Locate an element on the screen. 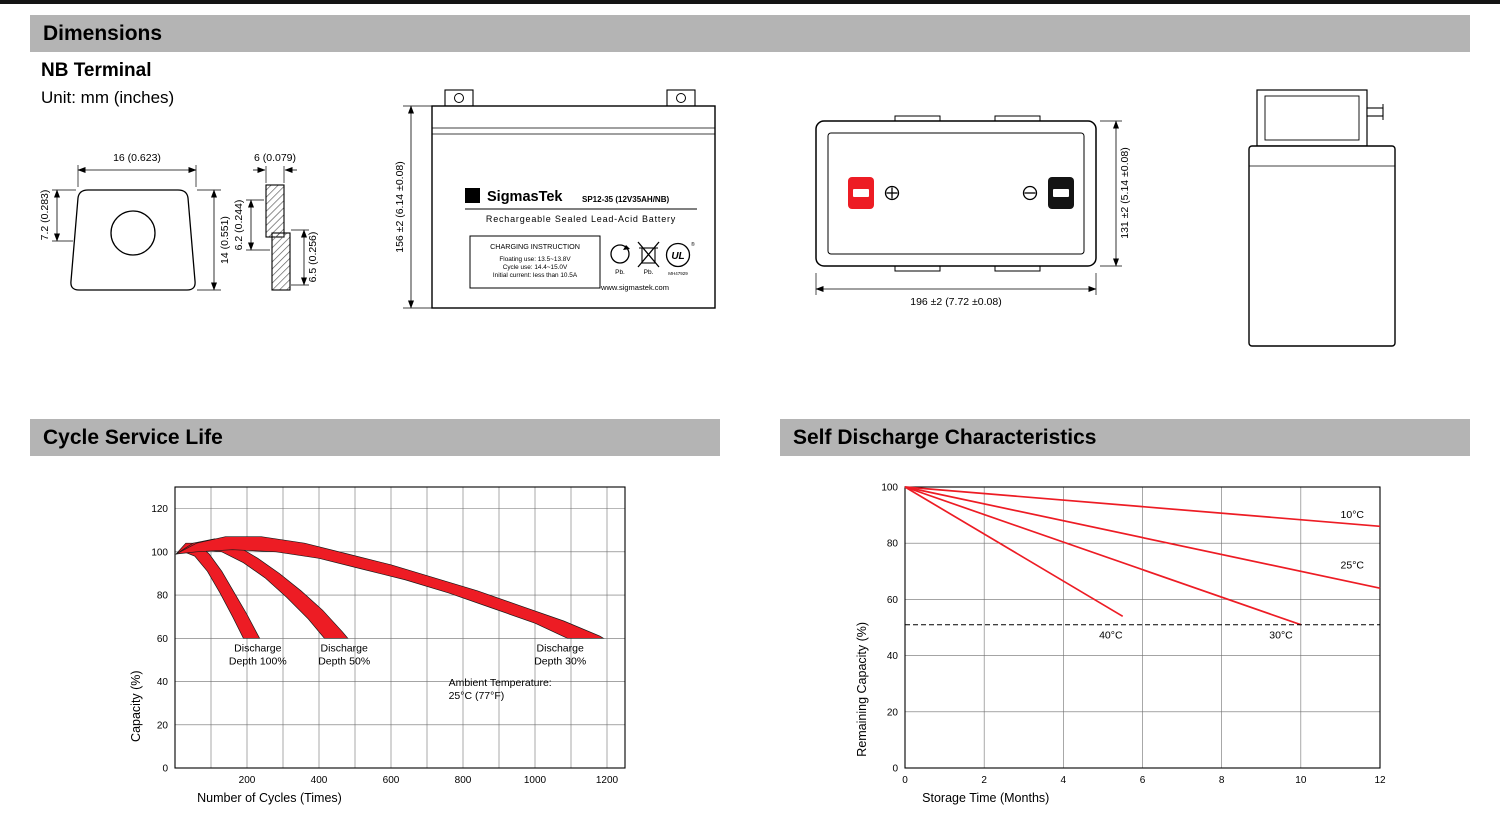  charging-instruction-box is located at coordinates (535, 262).